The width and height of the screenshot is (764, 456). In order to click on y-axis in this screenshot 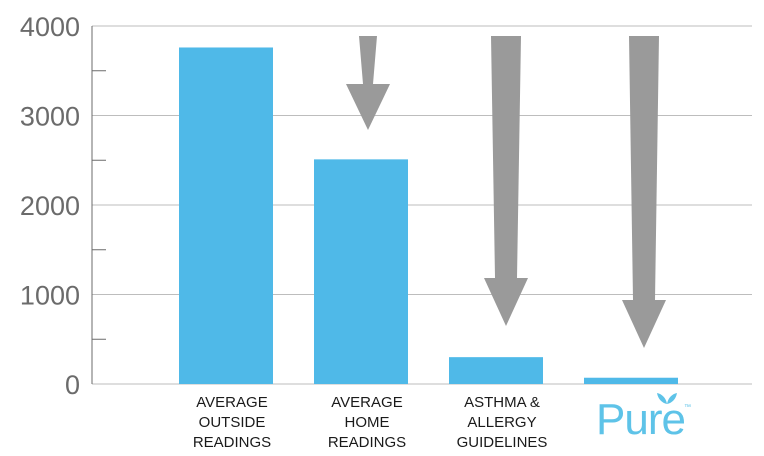, I will do `click(98, 205)`.